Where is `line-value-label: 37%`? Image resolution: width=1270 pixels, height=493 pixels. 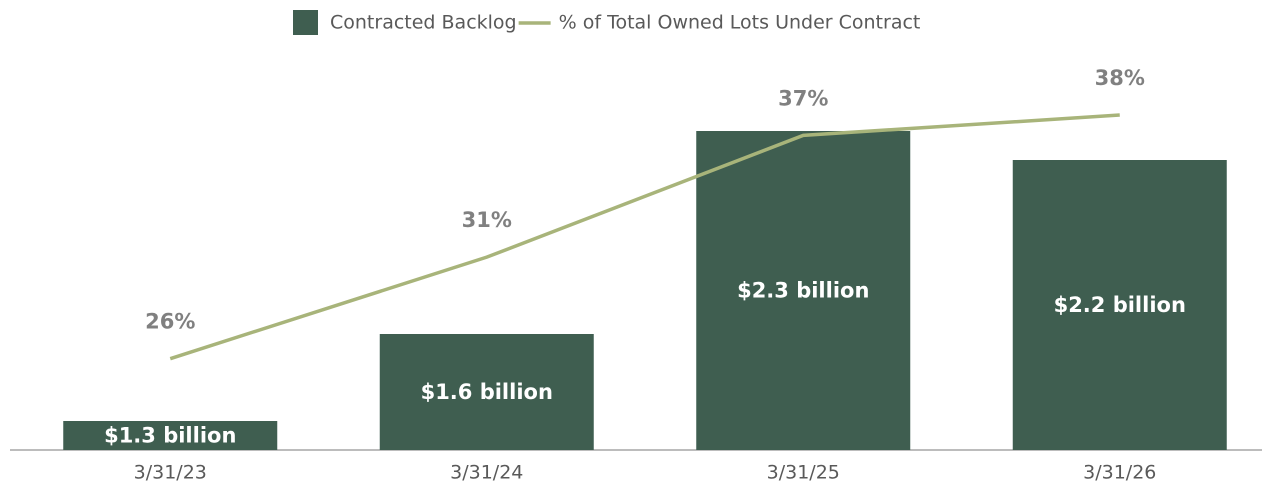 line-value-label: 37% is located at coordinates (803, 98).